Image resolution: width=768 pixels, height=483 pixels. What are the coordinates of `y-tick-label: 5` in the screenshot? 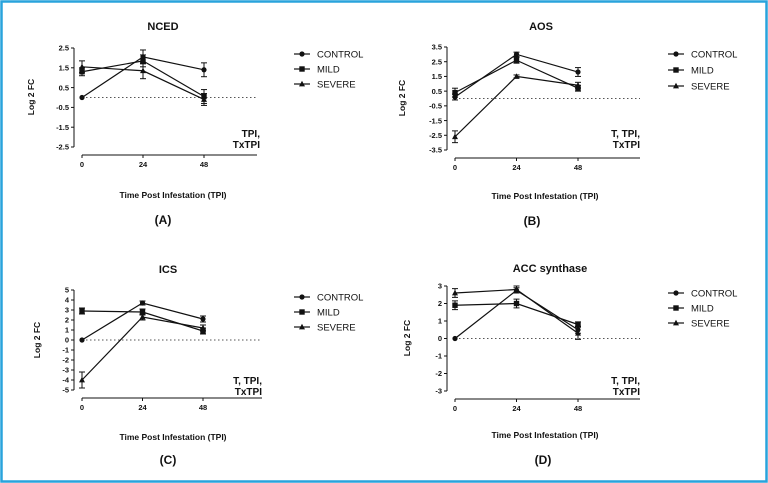 It's located at (67, 290).